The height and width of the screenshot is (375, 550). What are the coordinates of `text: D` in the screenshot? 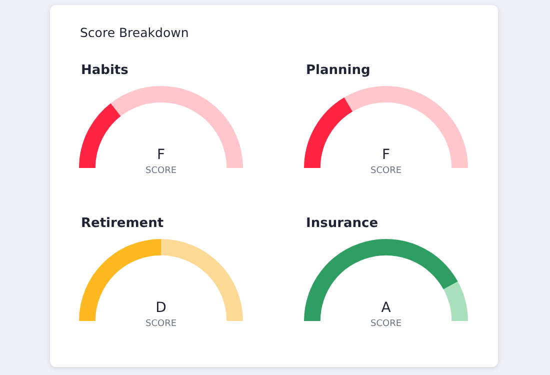 It's located at (161, 308).